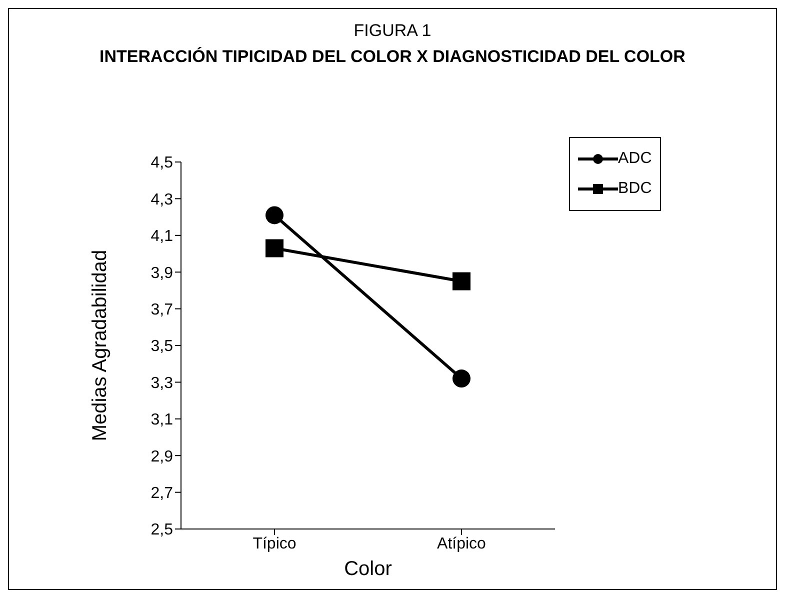  Describe the element at coordinates (162, 383) in the screenshot. I see `y-tick-label: 3,3` at that location.